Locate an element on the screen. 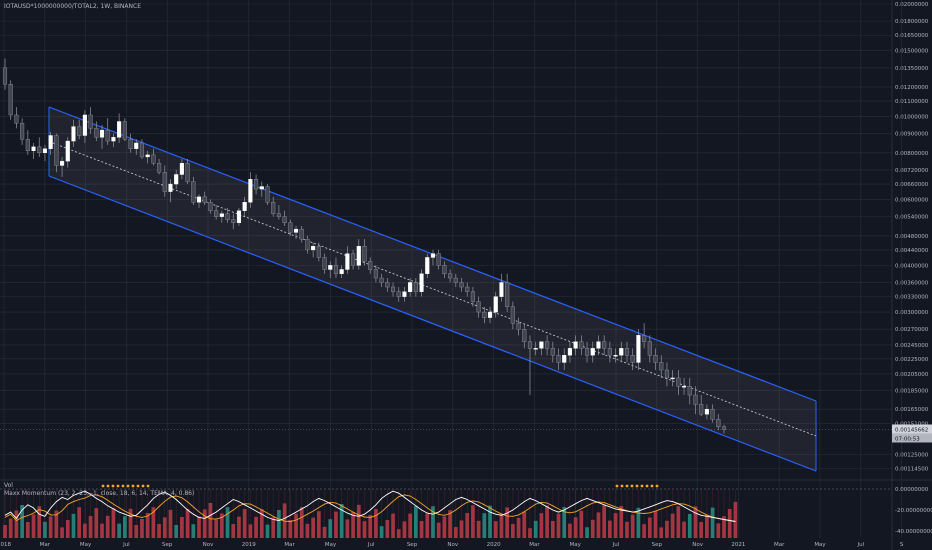 Image resolution: width=932 pixels, height=550 pixels. volume-label: Vol is located at coordinates (8, 485).